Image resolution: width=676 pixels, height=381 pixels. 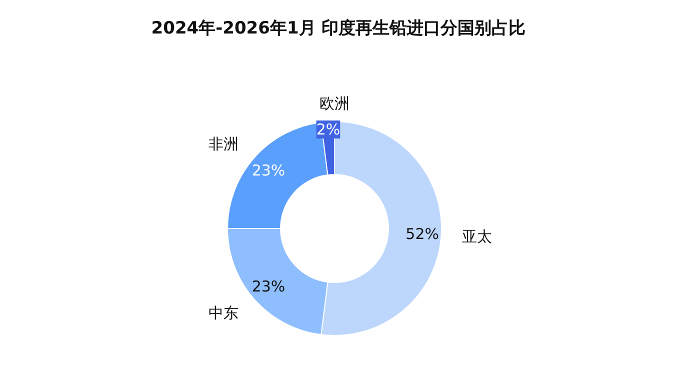 I want to click on slice-label: 欧洲, so click(x=335, y=103).